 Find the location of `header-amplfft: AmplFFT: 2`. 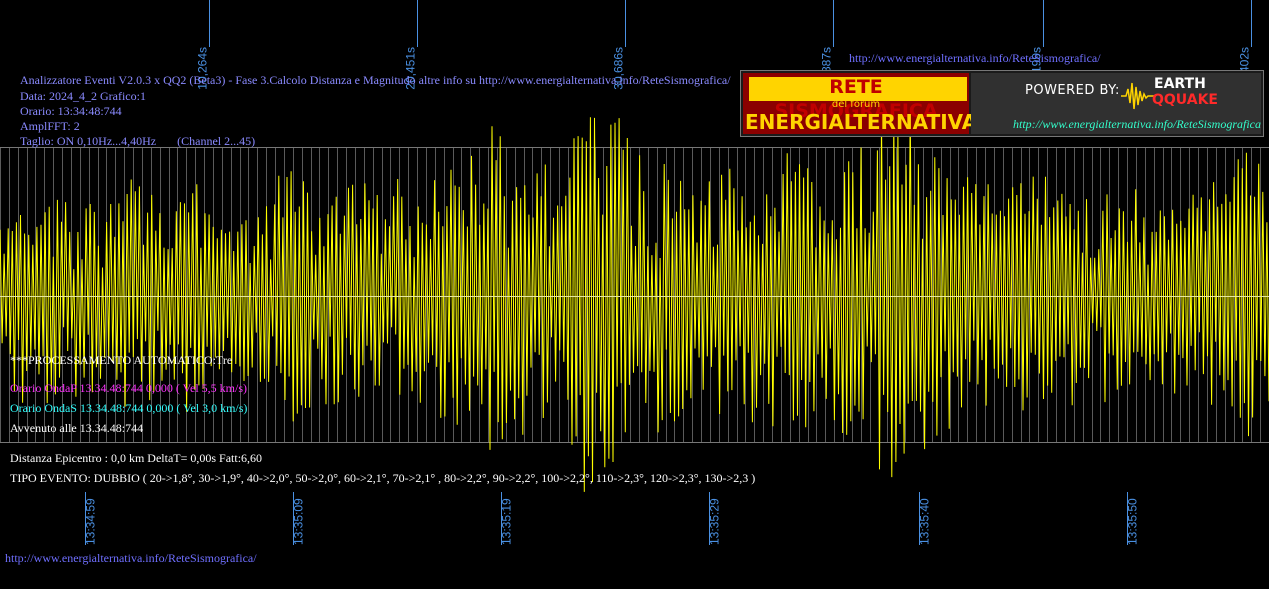

header-amplfft: AmplFFT: 2 is located at coordinates (50, 126).